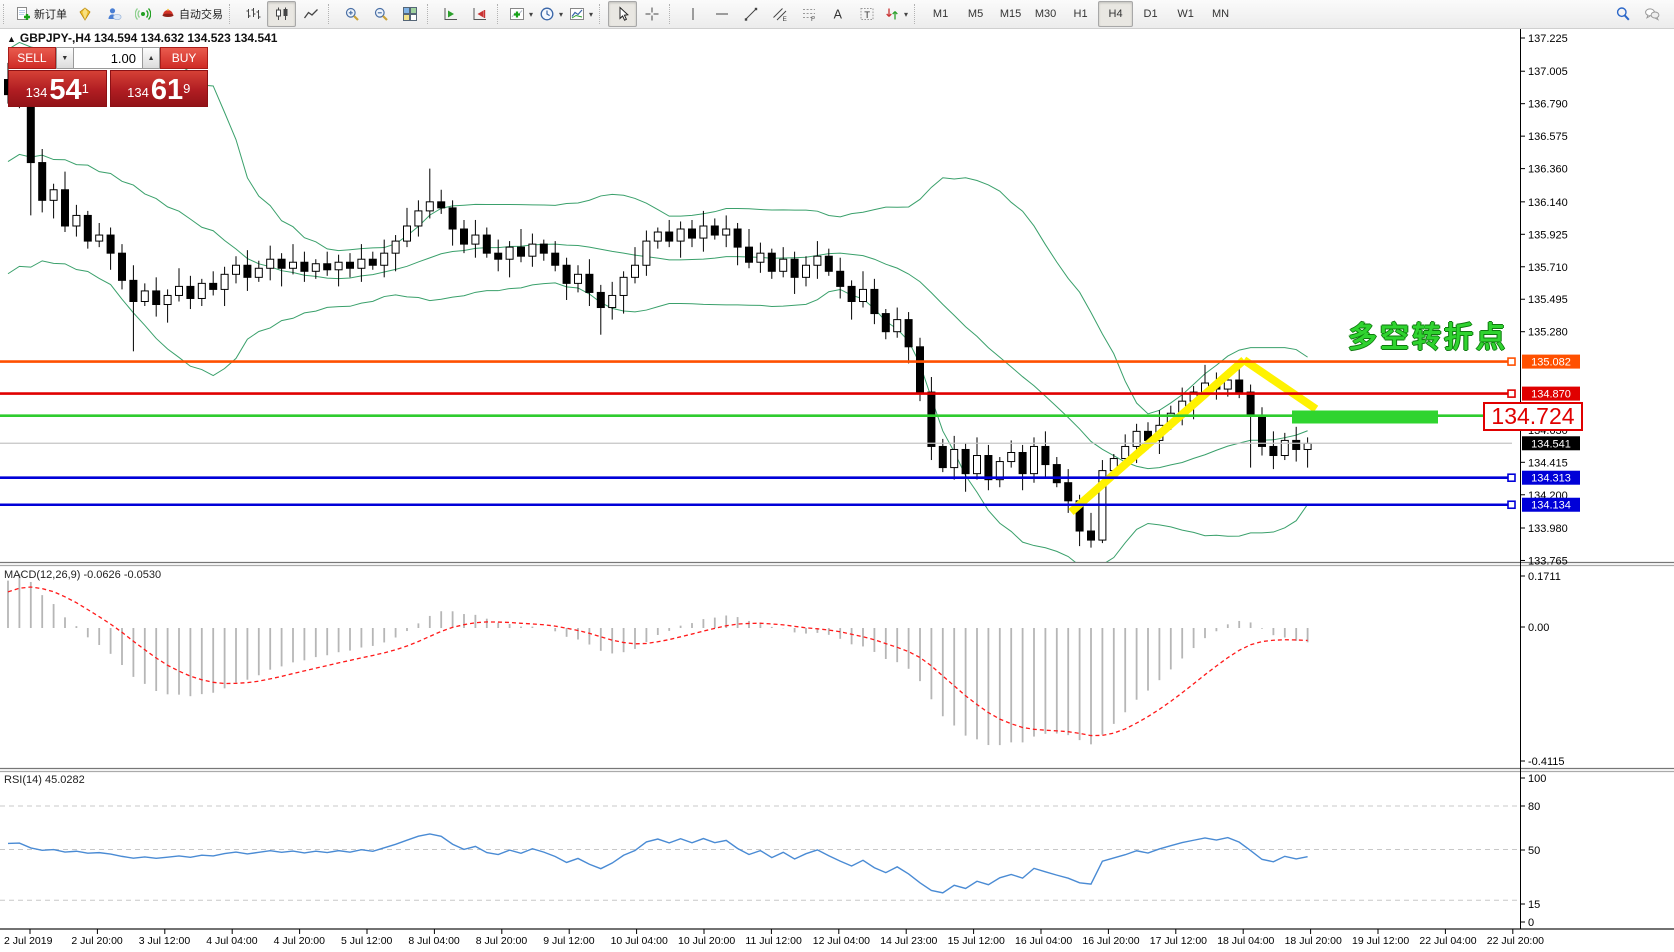  Describe the element at coordinates (1651, 14) in the screenshot. I see `chat-button` at that location.